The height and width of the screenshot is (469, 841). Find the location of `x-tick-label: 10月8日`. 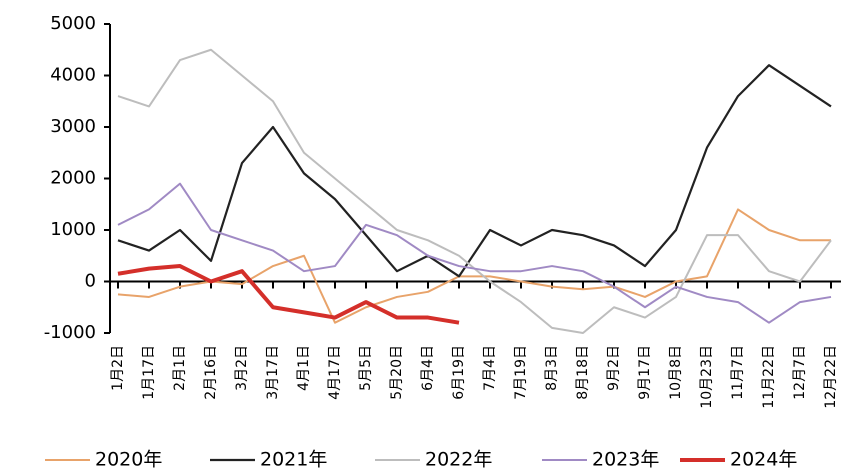

x-tick-label: 10月8日 is located at coordinates (676, 372).